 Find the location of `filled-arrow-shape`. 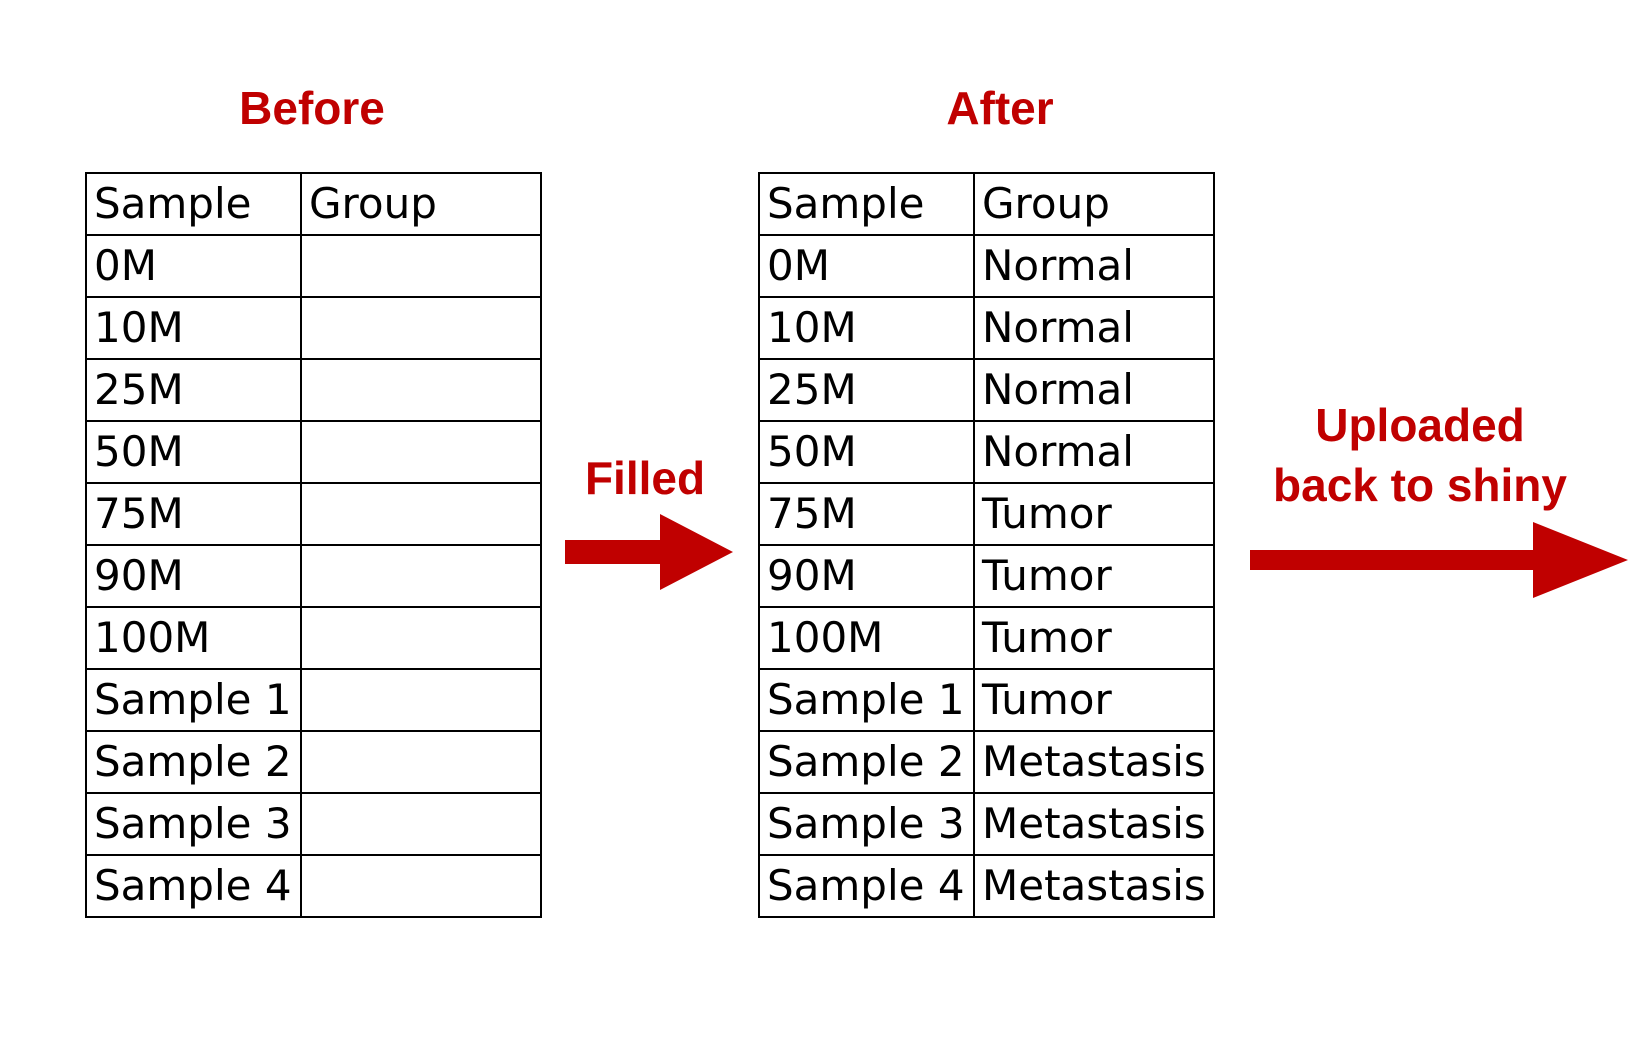

filled-arrow-shape is located at coordinates (649, 552).